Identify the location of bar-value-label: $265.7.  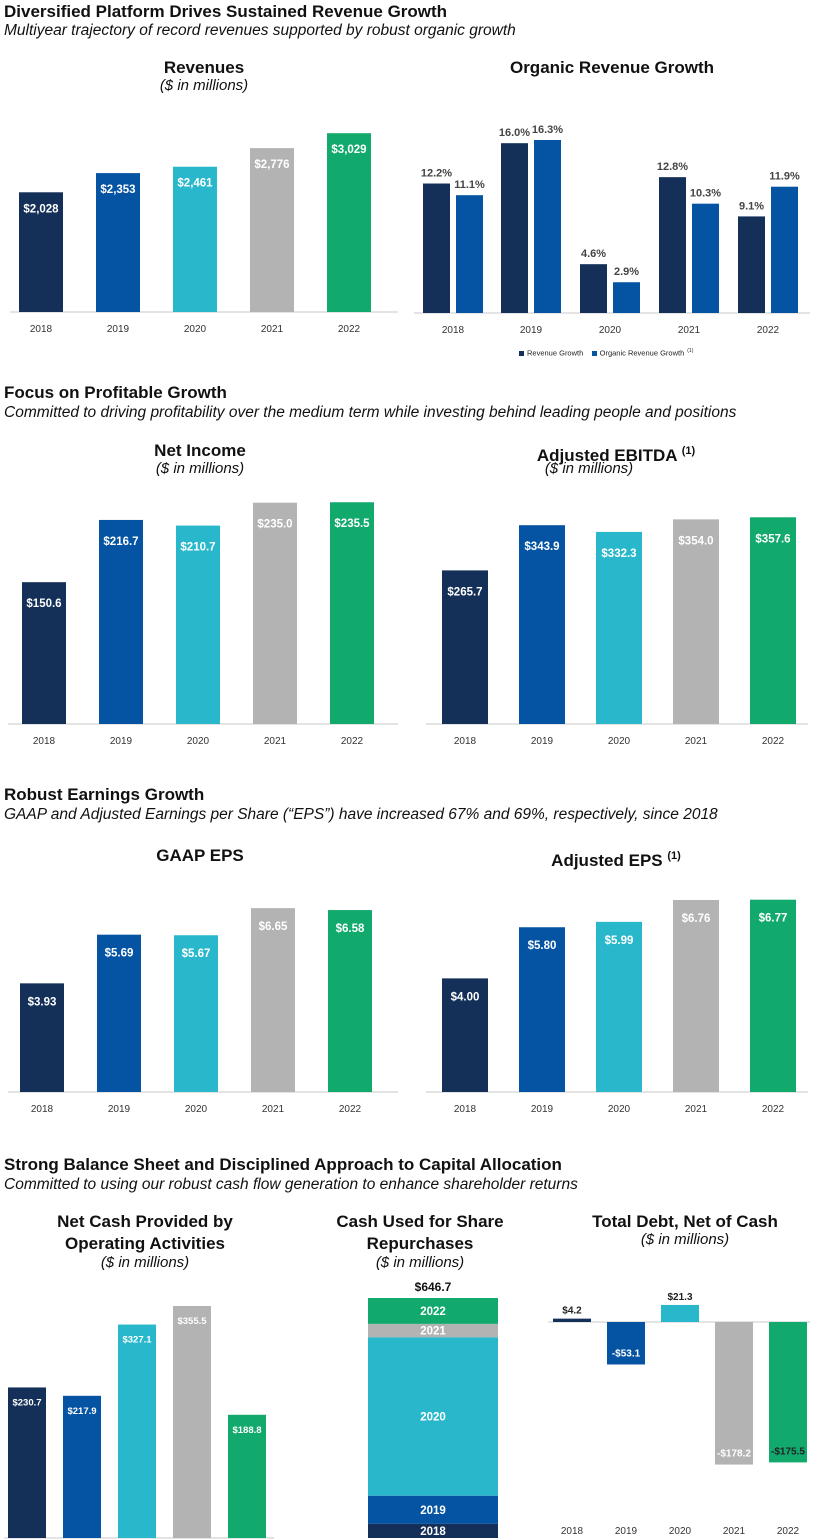
(464, 592).